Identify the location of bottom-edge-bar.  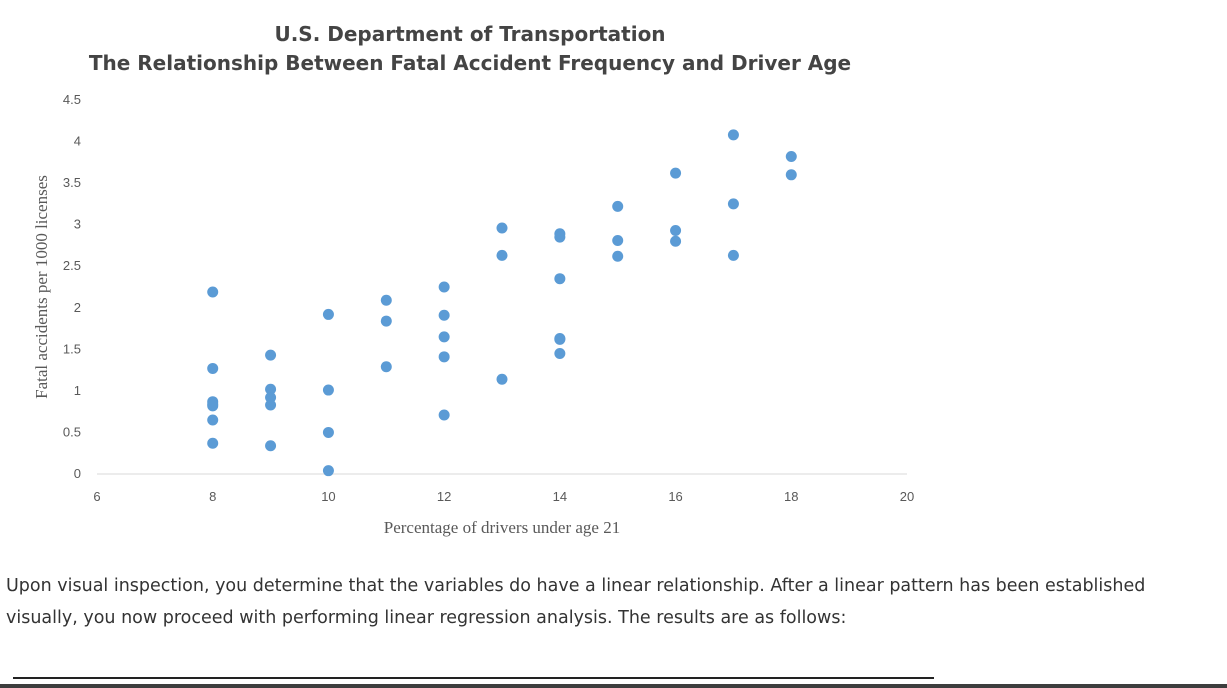
(613, 686).